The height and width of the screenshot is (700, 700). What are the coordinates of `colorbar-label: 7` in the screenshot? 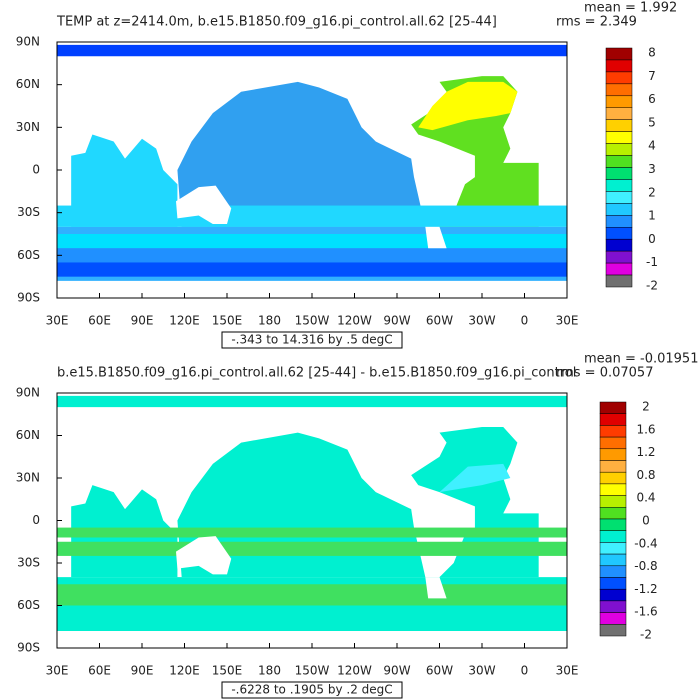 It's located at (652, 76).